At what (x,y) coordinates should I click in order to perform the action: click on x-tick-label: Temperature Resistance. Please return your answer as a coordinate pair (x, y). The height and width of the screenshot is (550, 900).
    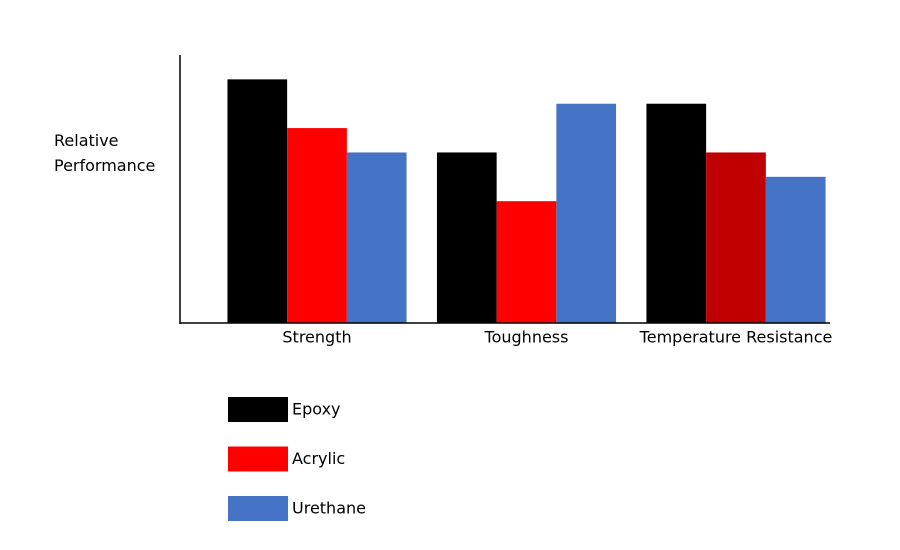
    Looking at the image, I should click on (736, 337).